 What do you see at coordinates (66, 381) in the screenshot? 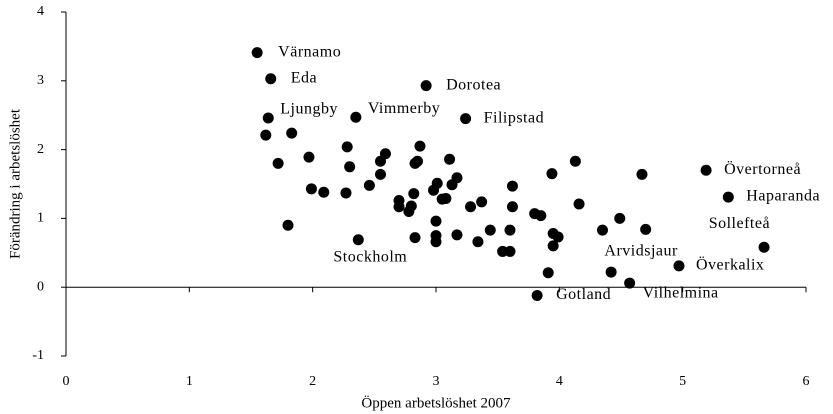
I see `x-tick-label: 0` at bounding box center [66, 381].